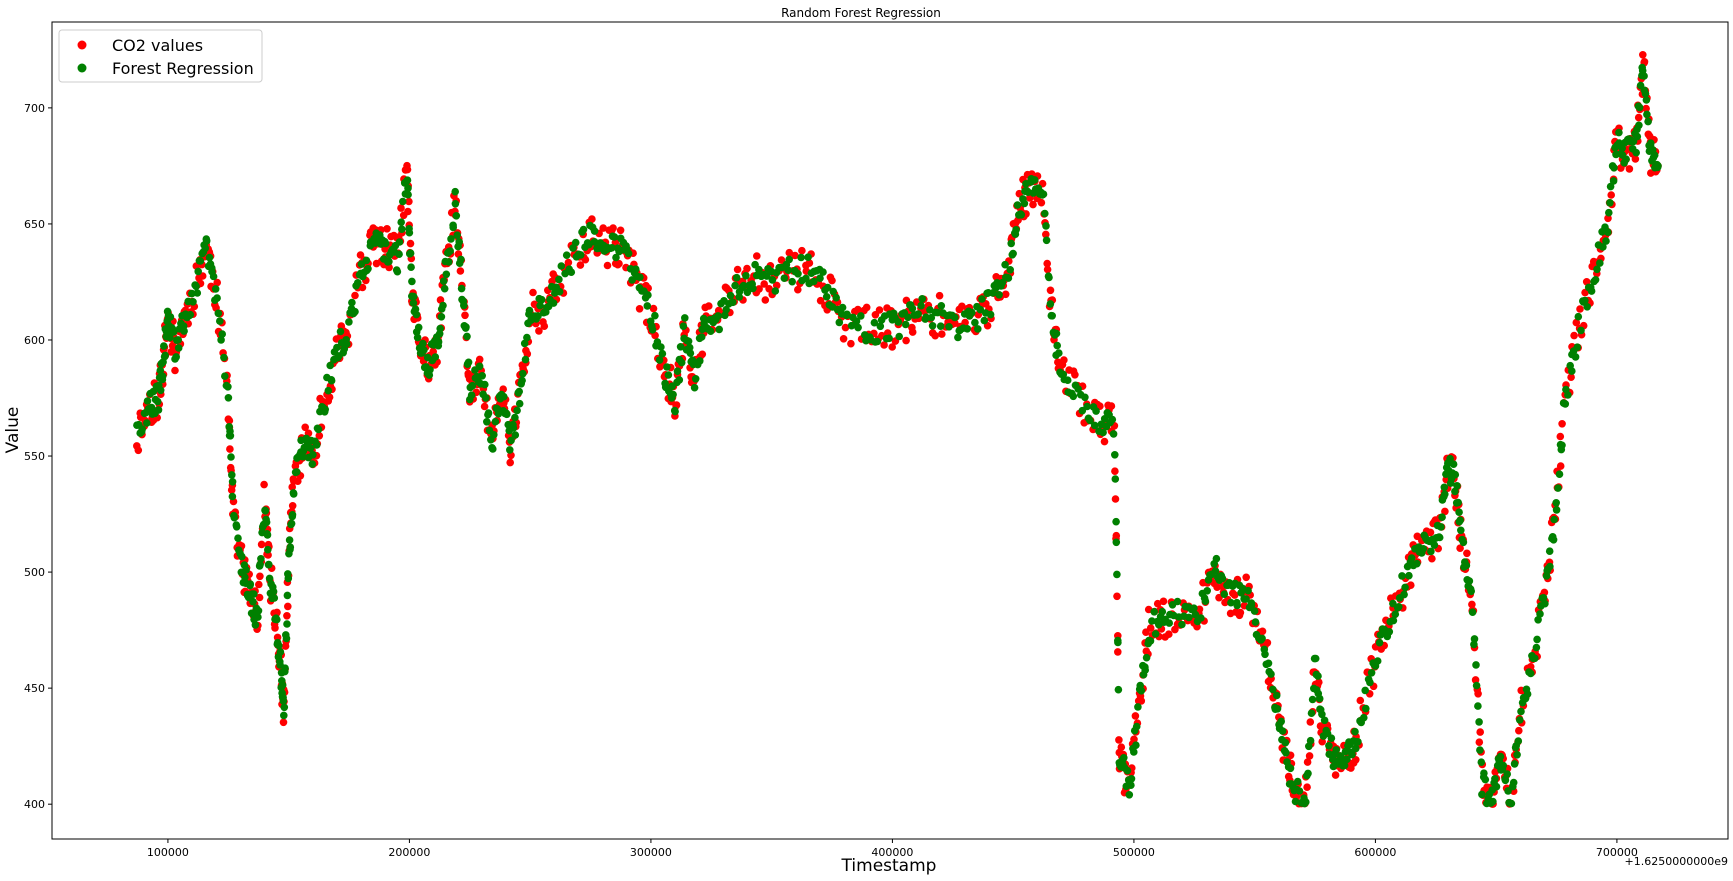 The image size is (1733, 881). Describe the element at coordinates (861, 13) in the screenshot. I see `chart-title: Random Forest Regression` at that location.